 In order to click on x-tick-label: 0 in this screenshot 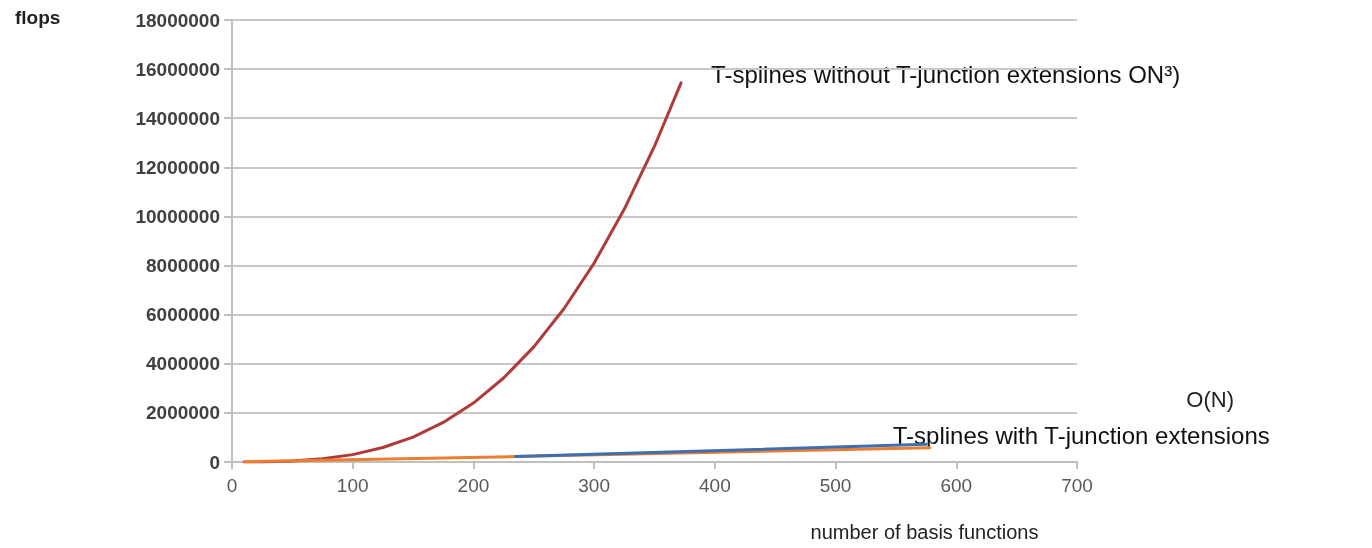, I will do `click(232, 485)`.